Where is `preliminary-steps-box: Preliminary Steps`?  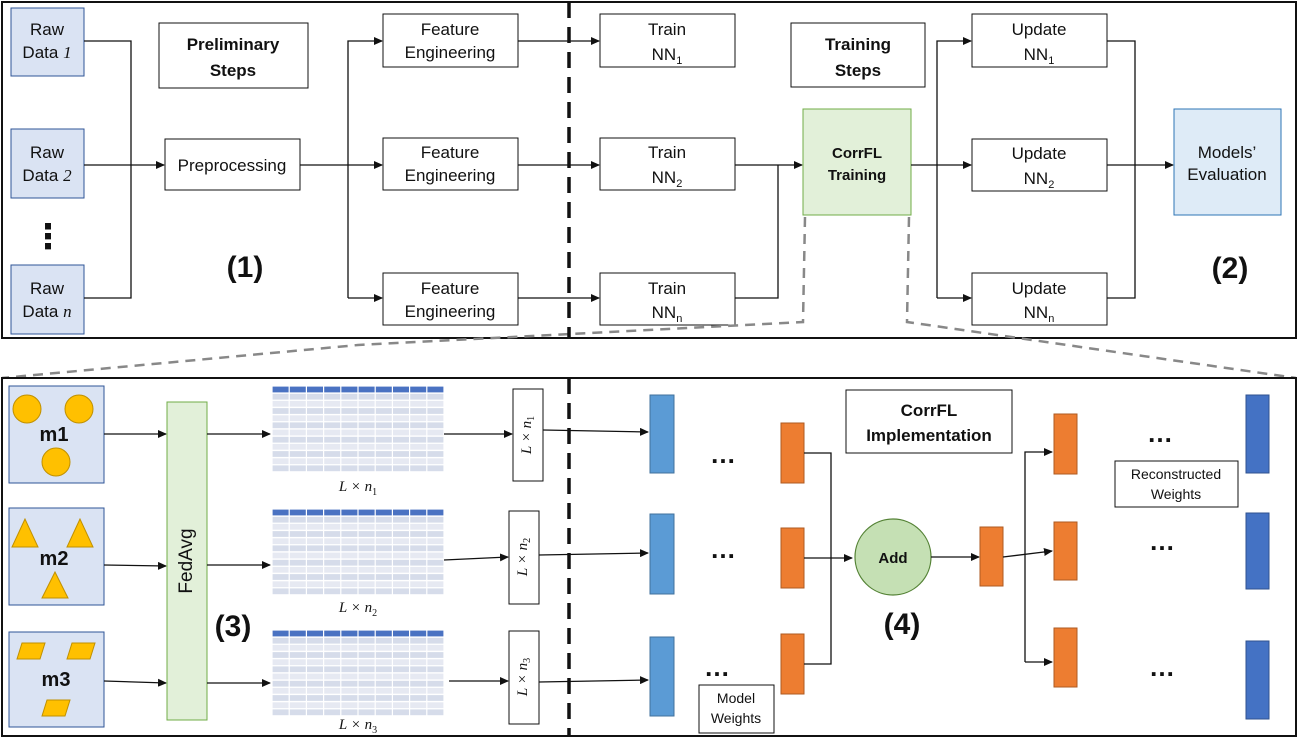
preliminary-steps-box: Preliminary Steps is located at coordinates (233, 55).